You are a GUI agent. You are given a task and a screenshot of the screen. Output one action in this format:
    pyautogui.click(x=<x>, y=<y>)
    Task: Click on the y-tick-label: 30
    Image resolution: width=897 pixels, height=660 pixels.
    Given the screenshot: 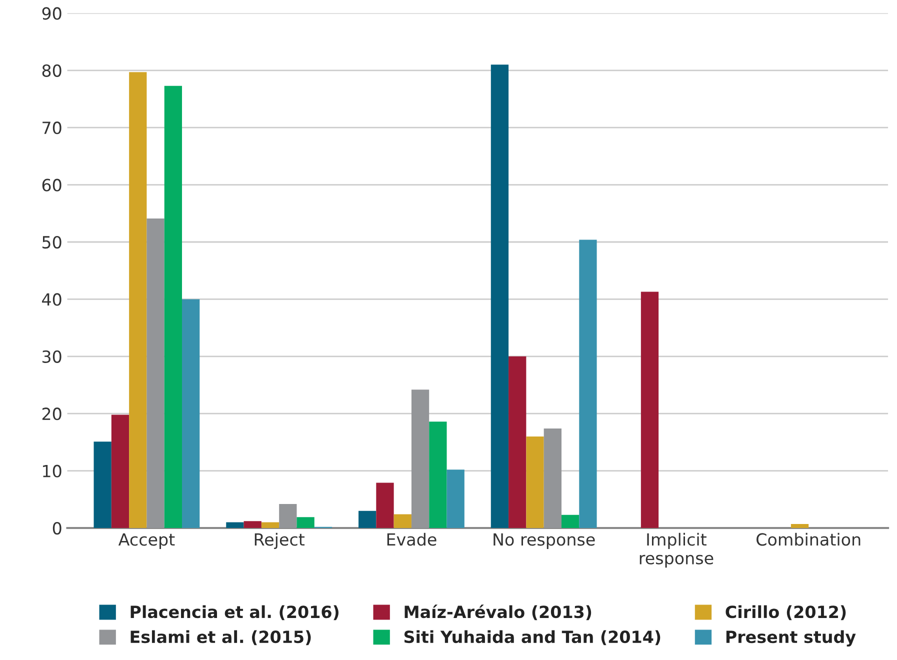 What is the action you would take?
    pyautogui.click(x=52, y=356)
    